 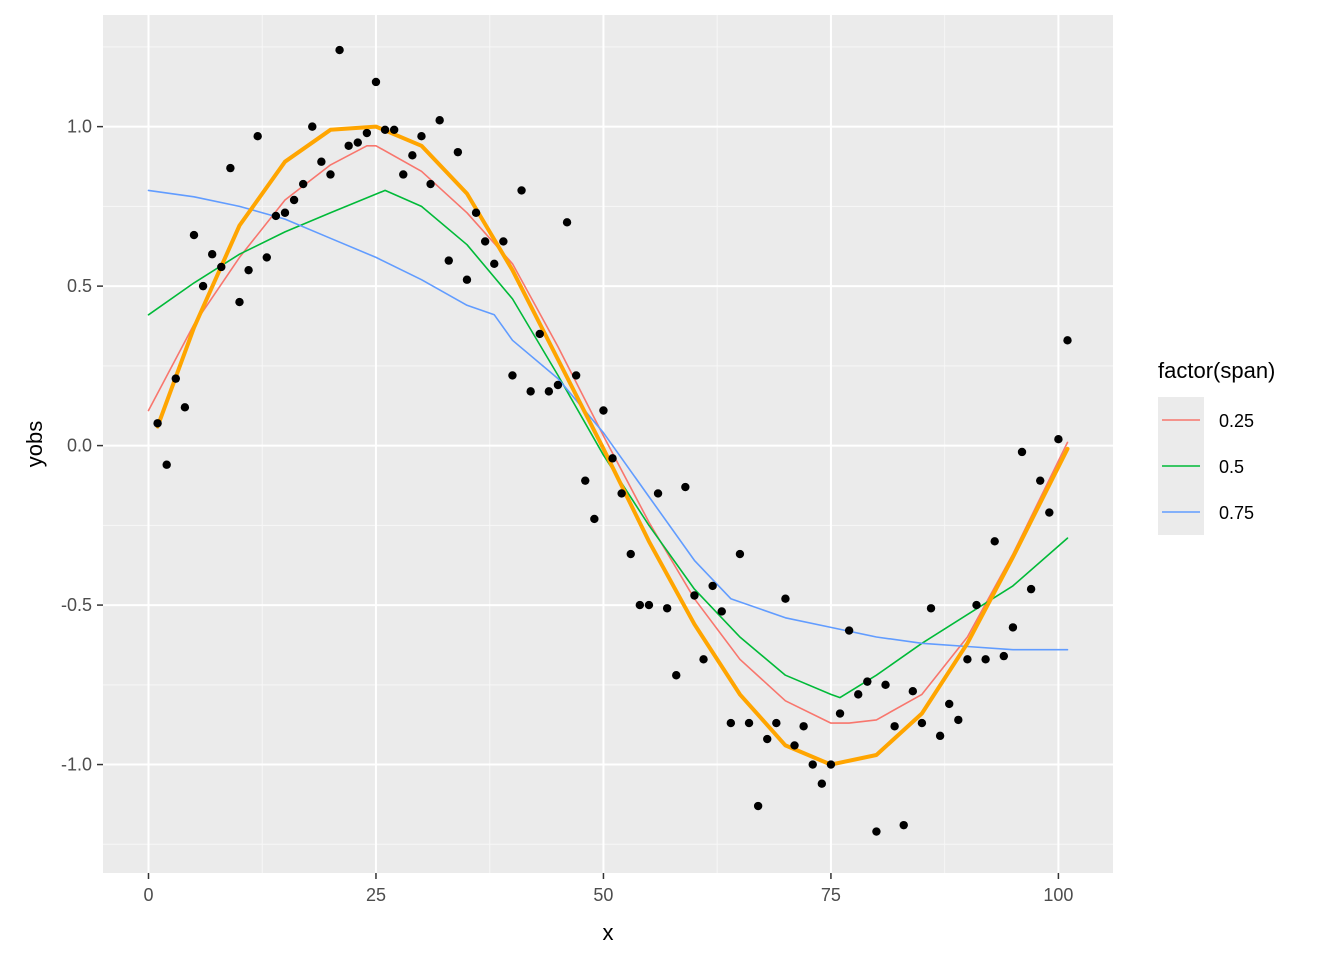 I want to click on y-tick-label: -0.5, so click(x=76, y=605).